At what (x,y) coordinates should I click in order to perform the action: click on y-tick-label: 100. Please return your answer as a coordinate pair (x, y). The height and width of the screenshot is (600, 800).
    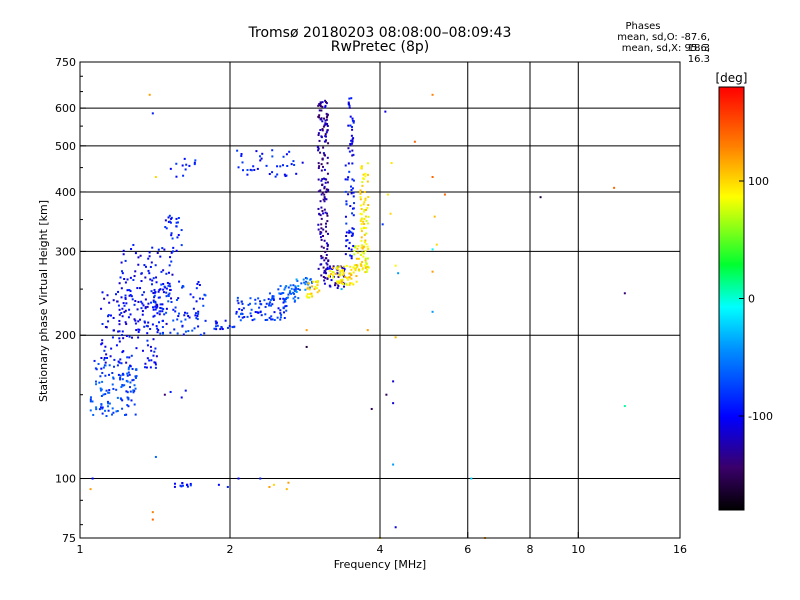
    Looking at the image, I should click on (65, 479).